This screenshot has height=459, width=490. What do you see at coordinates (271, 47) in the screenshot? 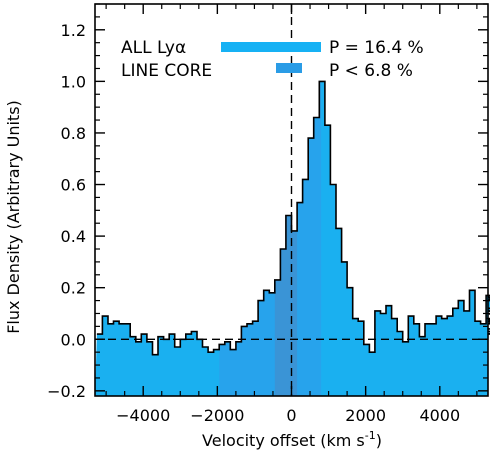
I see `legend-all-bar` at bounding box center [271, 47].